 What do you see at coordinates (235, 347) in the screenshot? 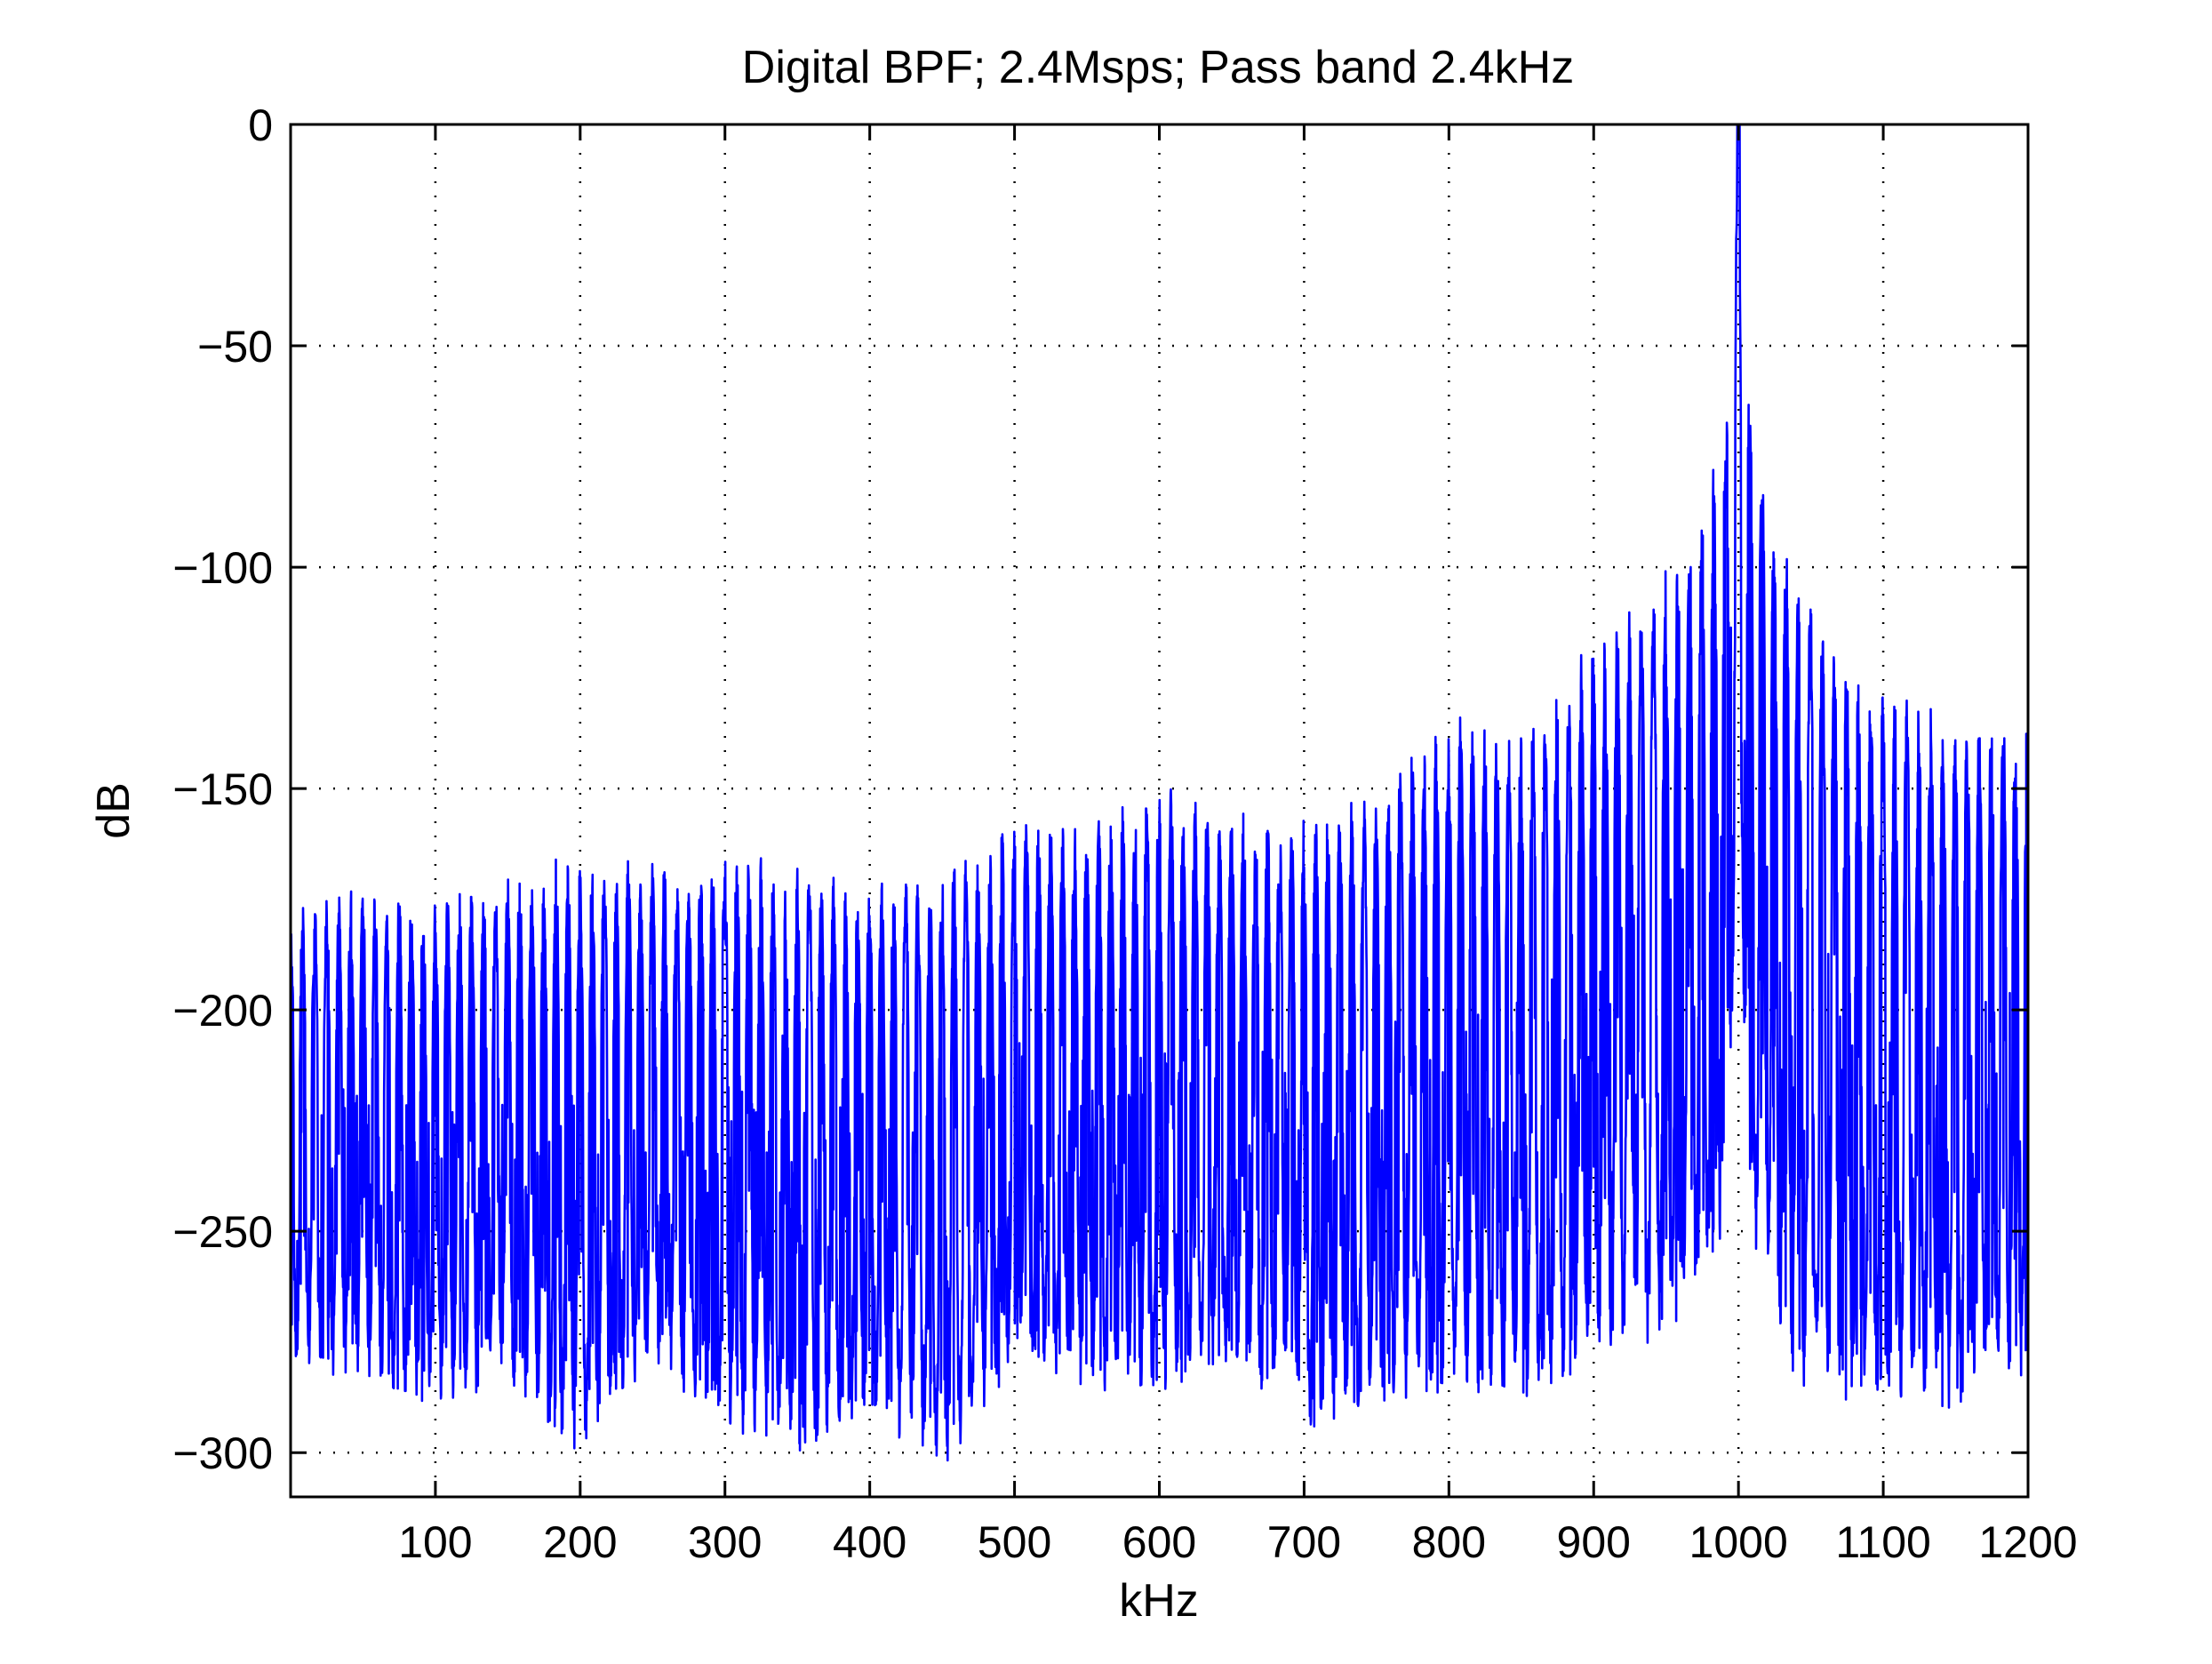
I see `y-tick-label: −50` at bounding box center [235, 347].